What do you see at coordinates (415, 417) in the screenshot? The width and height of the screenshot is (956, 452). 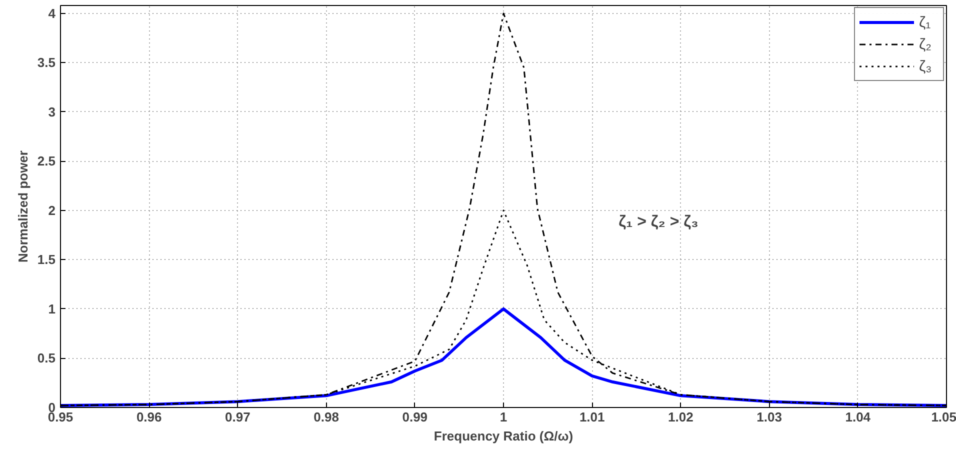 I see `x-tick-label: 0.99` at bounding box center [415, 417].